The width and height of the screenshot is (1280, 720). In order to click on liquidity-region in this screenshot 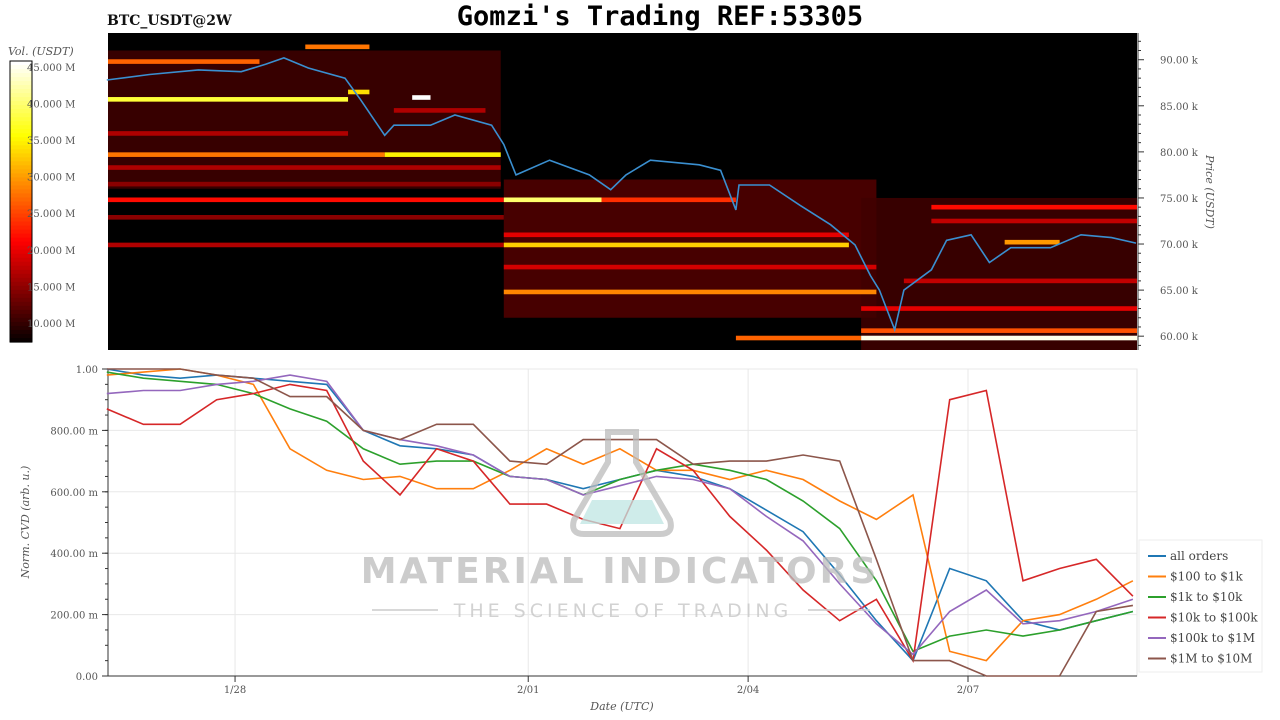, I will do `click(690, 248)`.